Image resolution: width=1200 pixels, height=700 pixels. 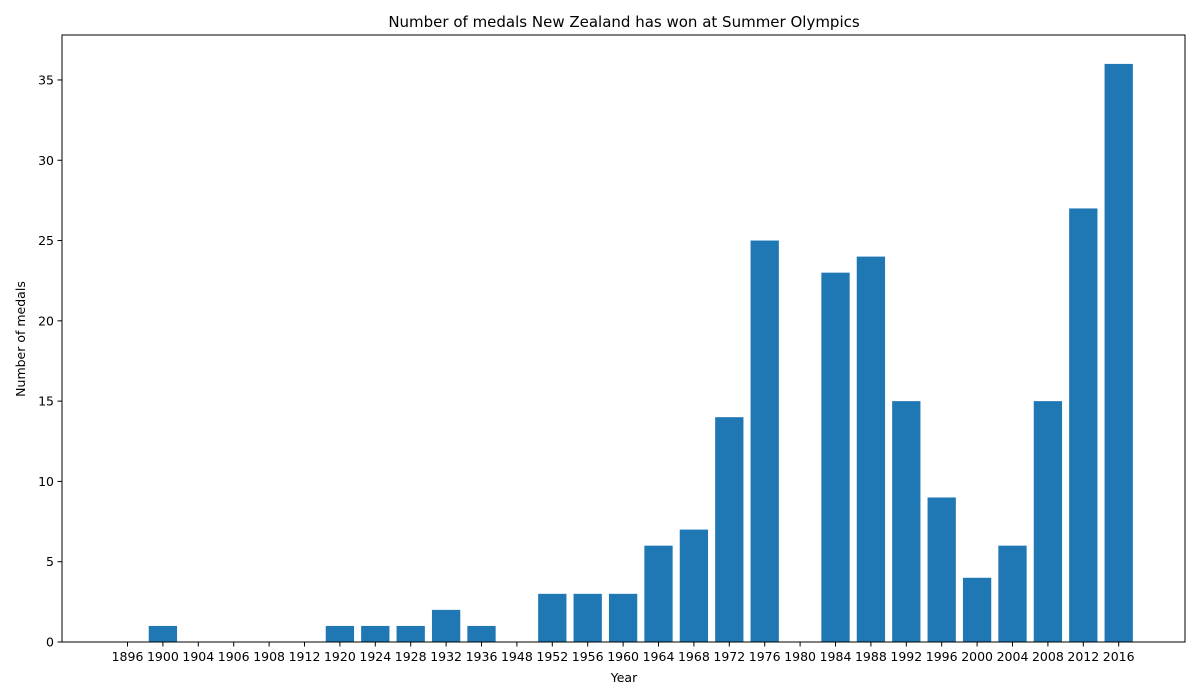 I want to click on bar-2004, so click(x=1012, y=593).